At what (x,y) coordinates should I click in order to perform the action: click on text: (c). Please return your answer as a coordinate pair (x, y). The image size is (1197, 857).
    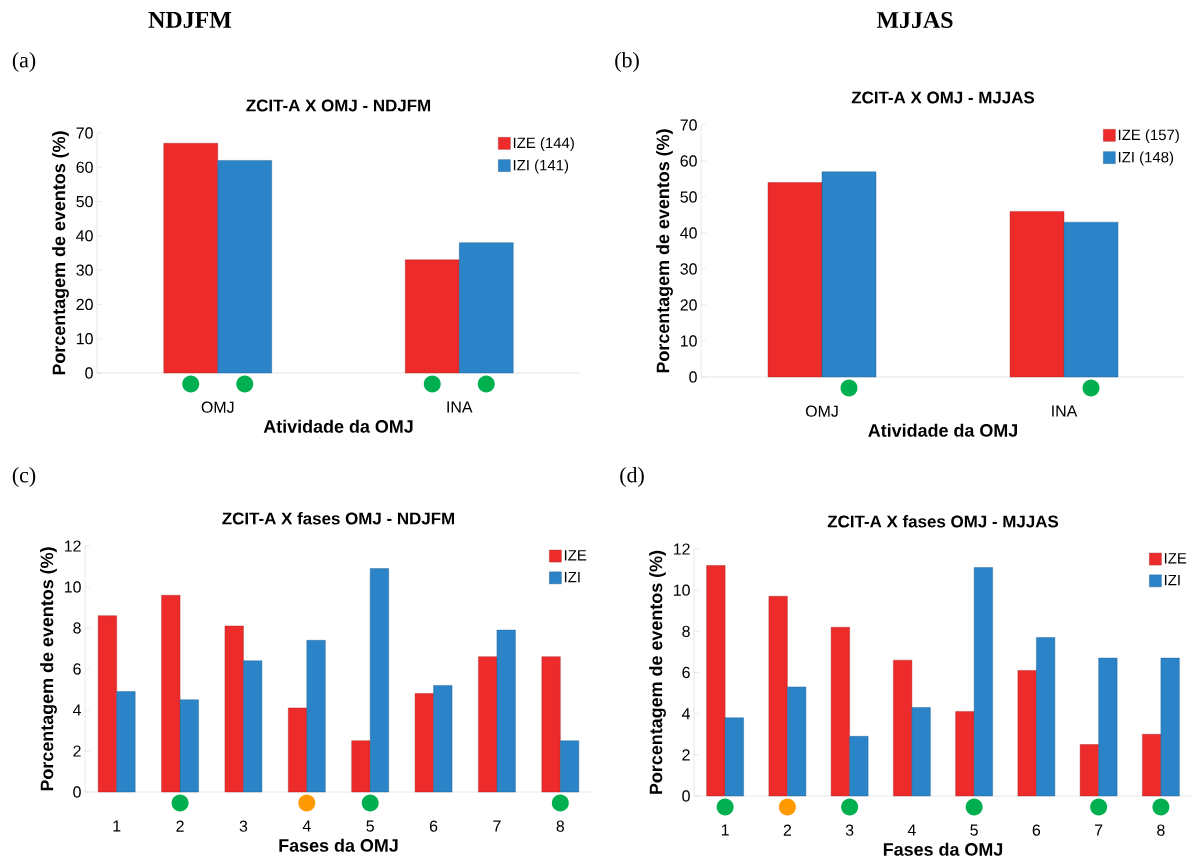
    Looking at the image, I should click on (24, 477).